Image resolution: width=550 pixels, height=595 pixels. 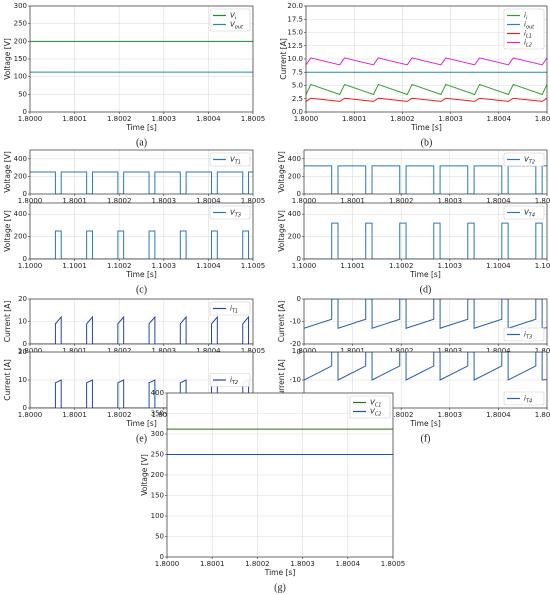 I want to click on panel-caption: (e), so click(x=141, y=438).